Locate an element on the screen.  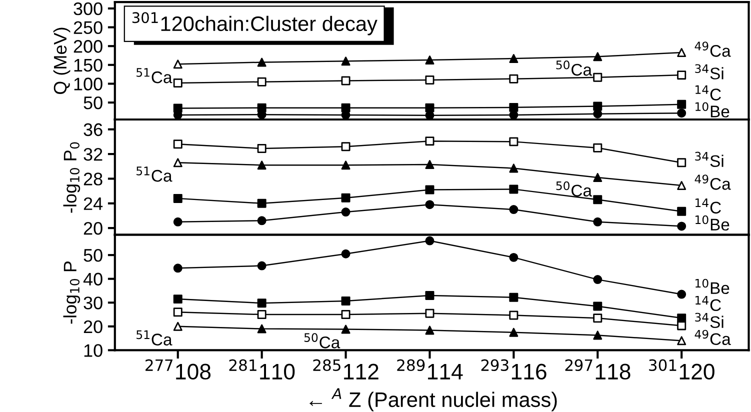
x-tick-label: $^{289}$114 is located at coordinates (430, 369).